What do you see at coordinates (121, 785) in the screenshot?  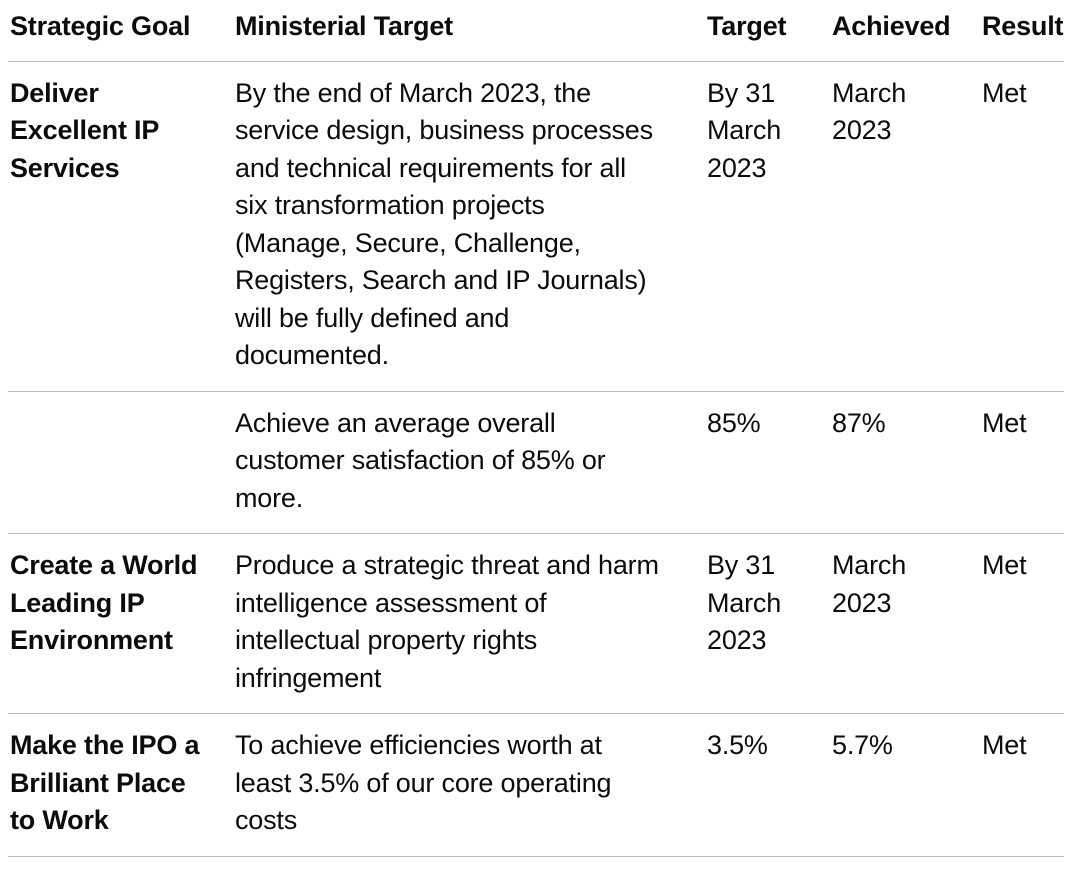 I see `cell-strategic-goal: Make the IPO a Brilliant Place to Work` at bounding box center [121, 785].